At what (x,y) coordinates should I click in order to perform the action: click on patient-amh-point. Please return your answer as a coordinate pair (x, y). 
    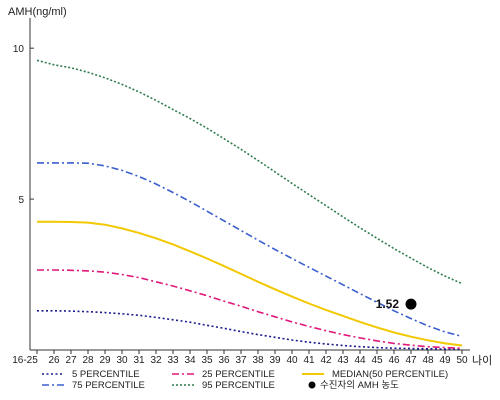
    Looking at the image, I should click on (411, 304).